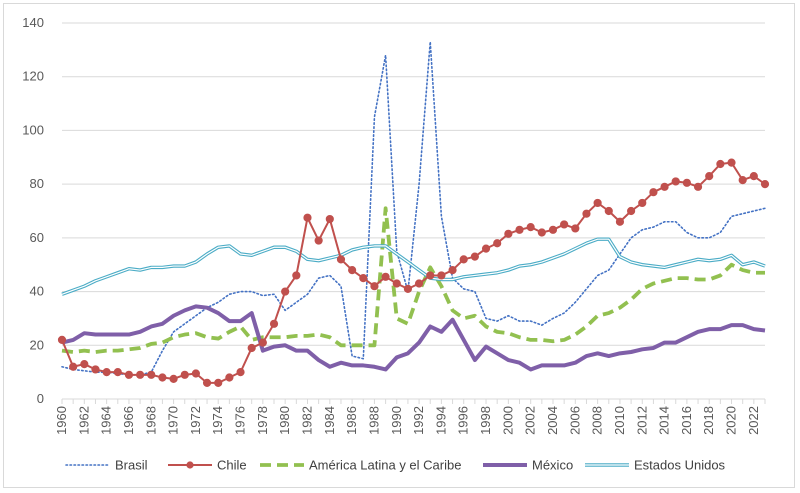 This screenshot has height=493, width=800. I want to click on x-tick-label: 2014, so click(664, 420).